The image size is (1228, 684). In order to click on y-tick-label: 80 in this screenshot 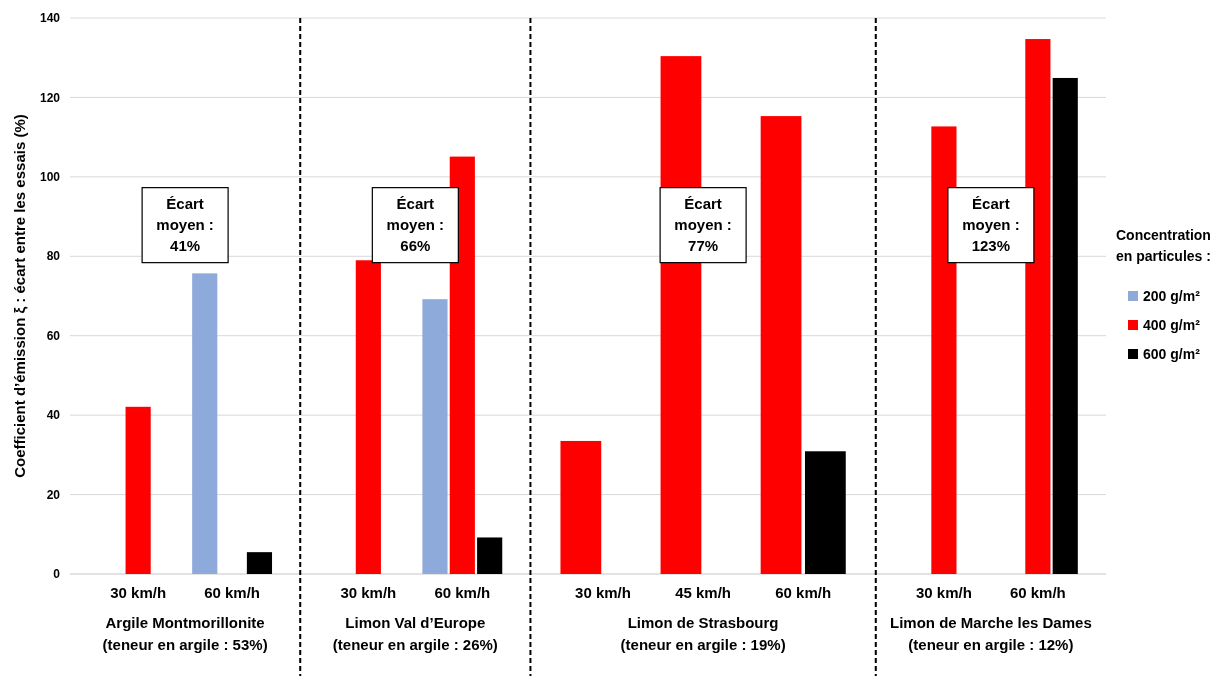, I will do `click(53, 256)`.